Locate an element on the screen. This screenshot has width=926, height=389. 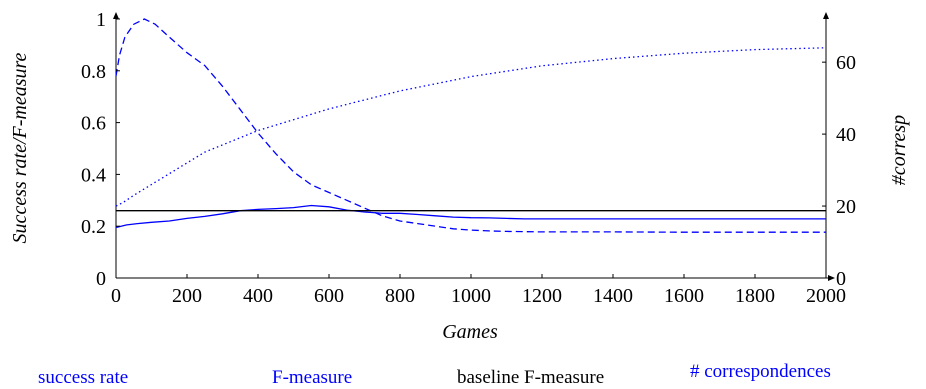
x-axis-label: Games is located at coordinates (470, 332).